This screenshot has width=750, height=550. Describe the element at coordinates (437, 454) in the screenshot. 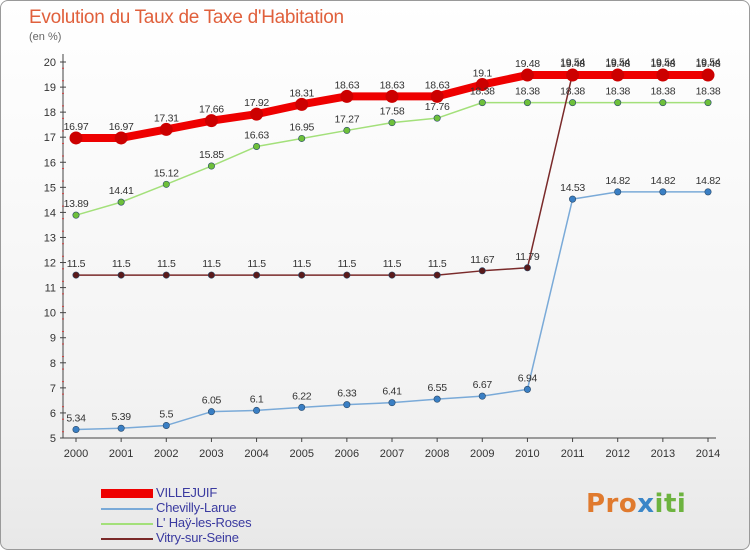

I see `x-tick-label: 2008` at that location.